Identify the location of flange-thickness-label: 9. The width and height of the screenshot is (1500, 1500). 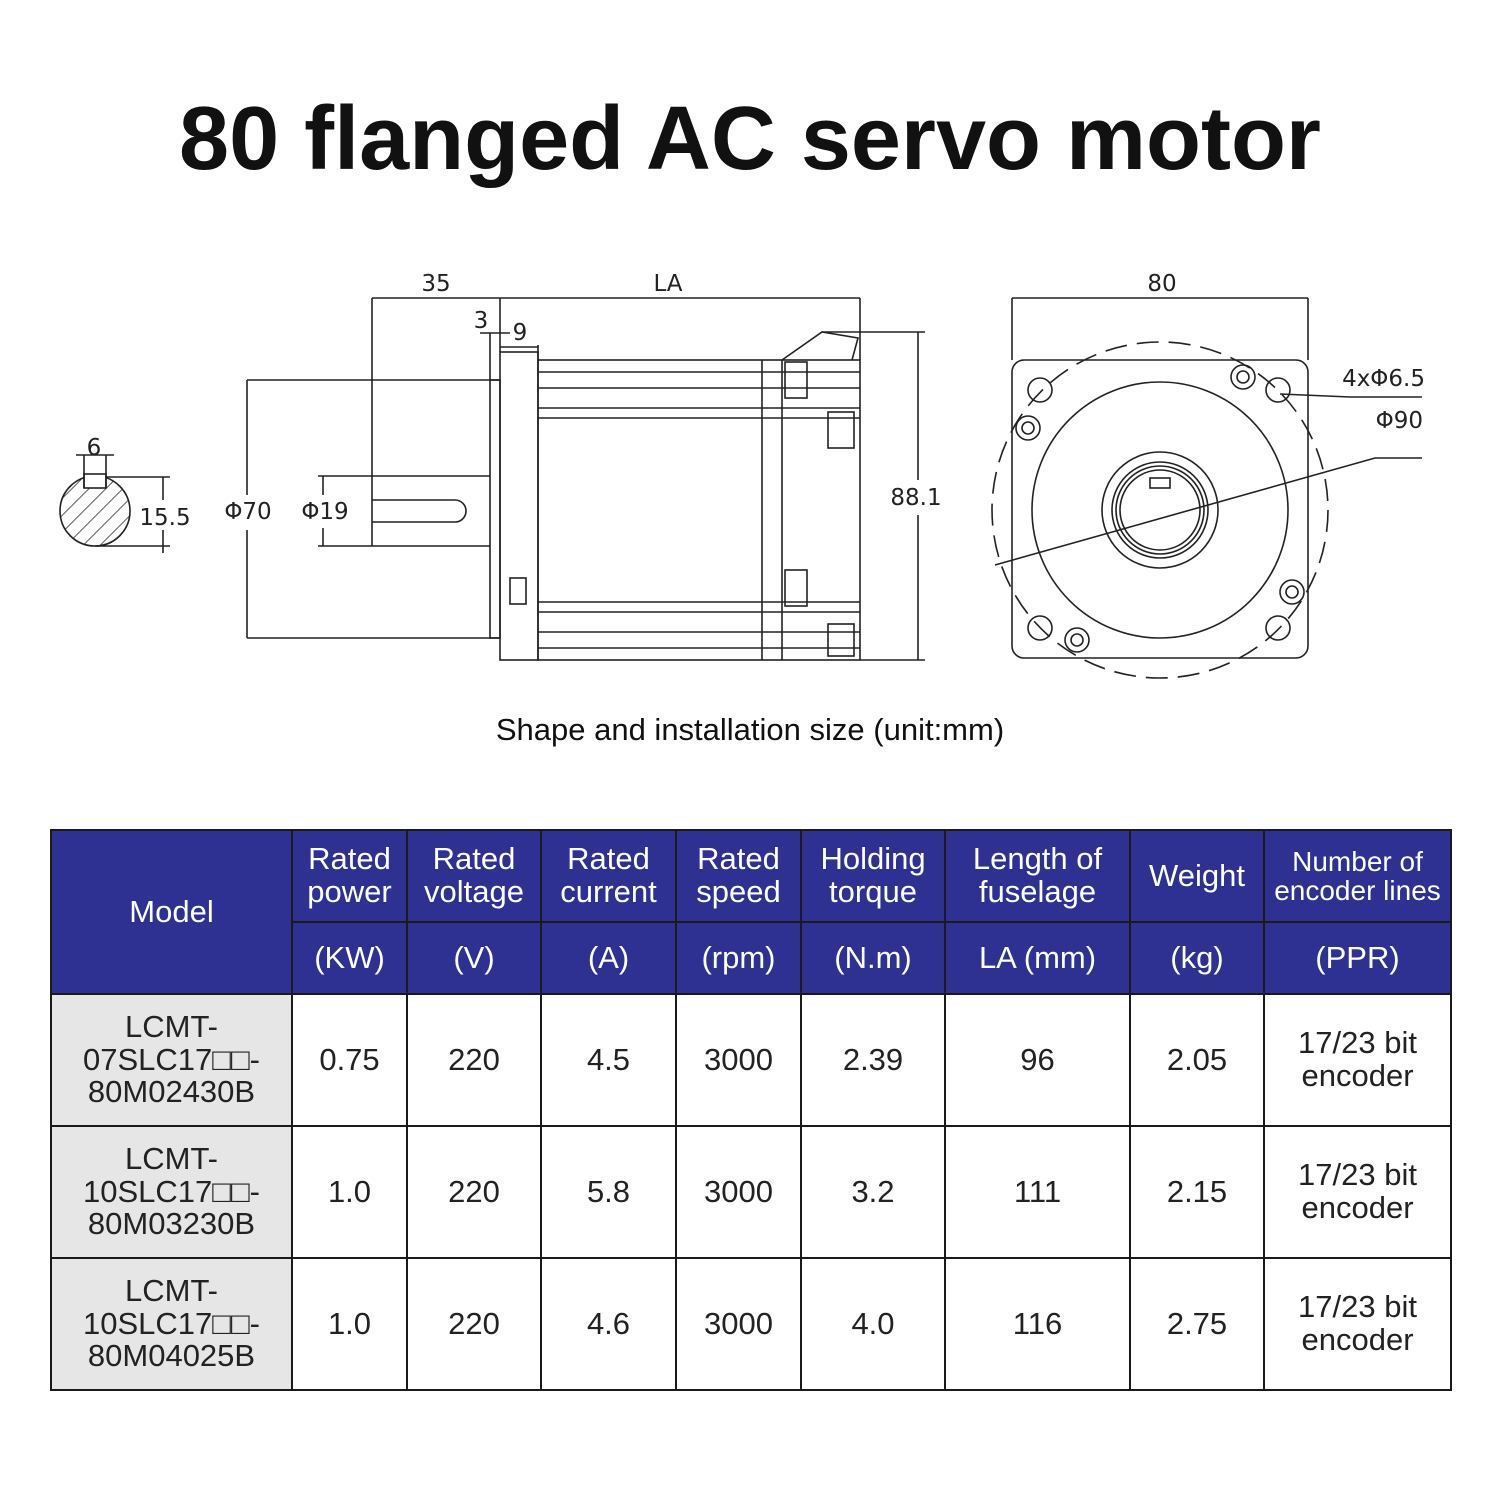
(520, 333).